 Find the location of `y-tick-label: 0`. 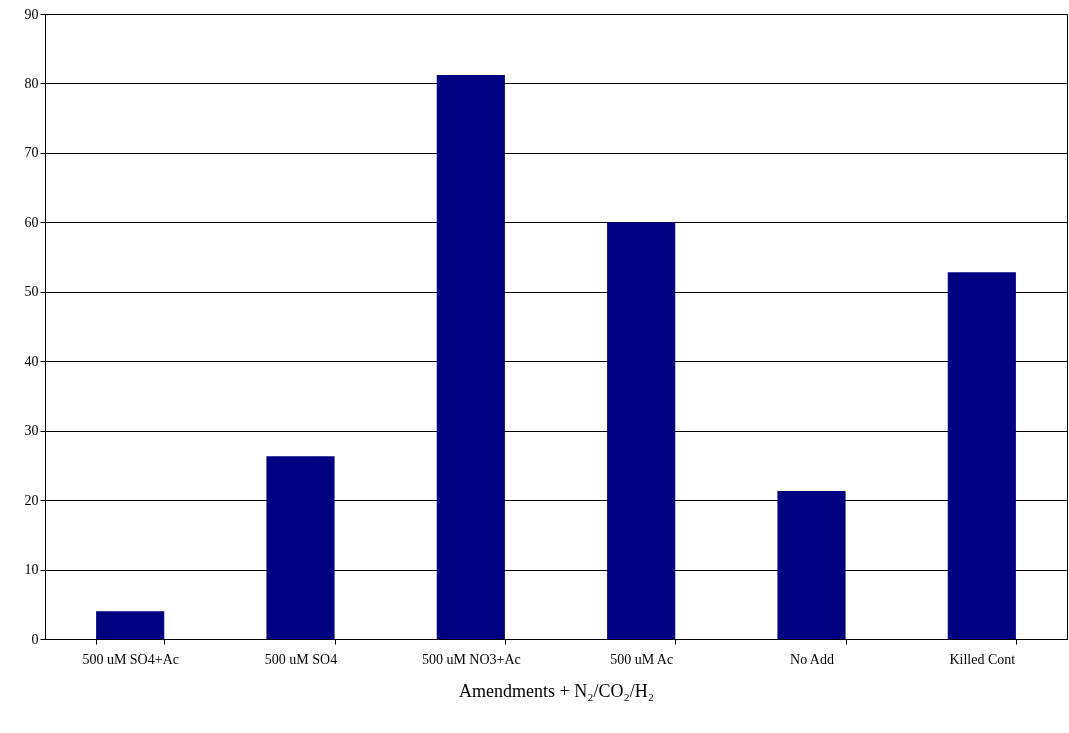

y-tick-label: 0 is located at coordinates (35, 639).